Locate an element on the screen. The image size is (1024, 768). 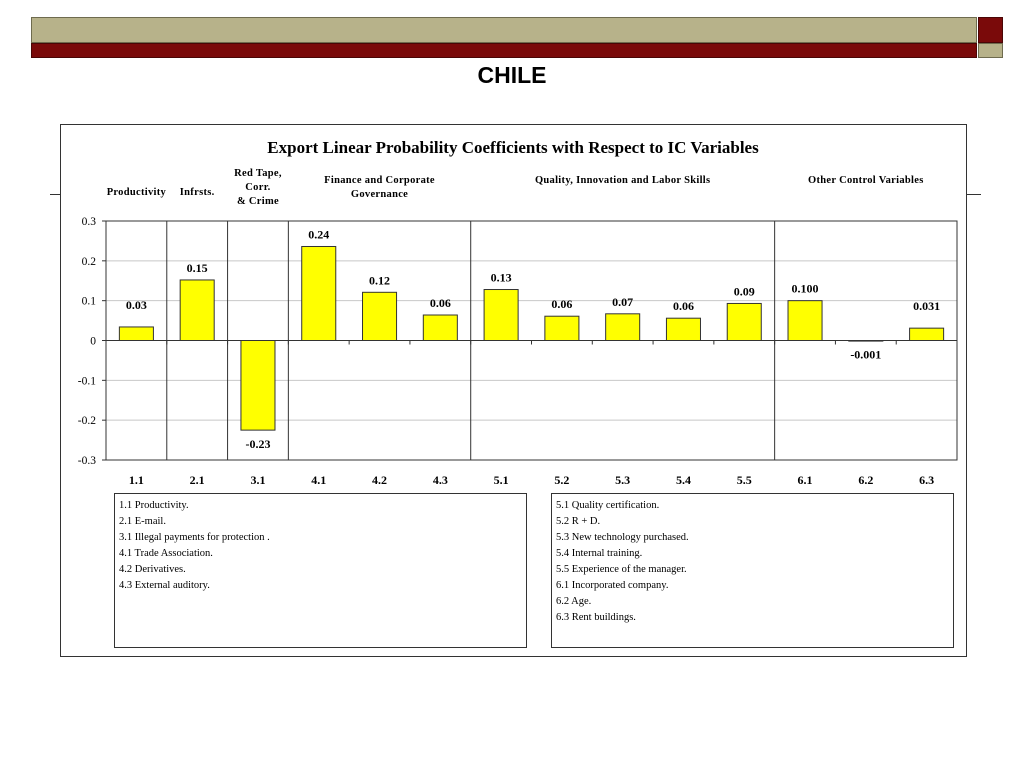
right-divider-line is located at coordinates (974, 194).